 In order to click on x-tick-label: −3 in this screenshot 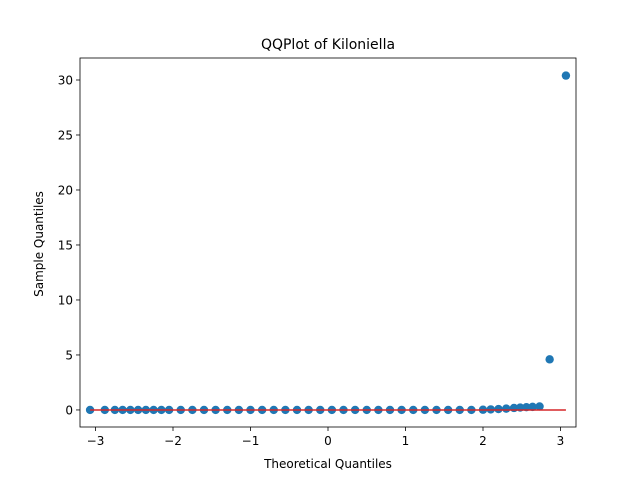, I will do `click(96, 441)`.